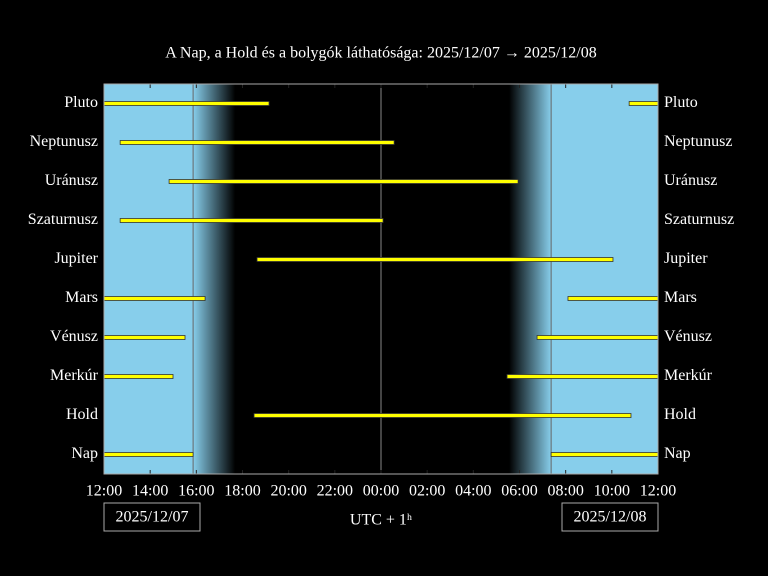 The image size is (768, 576). I want to click on x-tick-label: 08:00, so click(565, 491).